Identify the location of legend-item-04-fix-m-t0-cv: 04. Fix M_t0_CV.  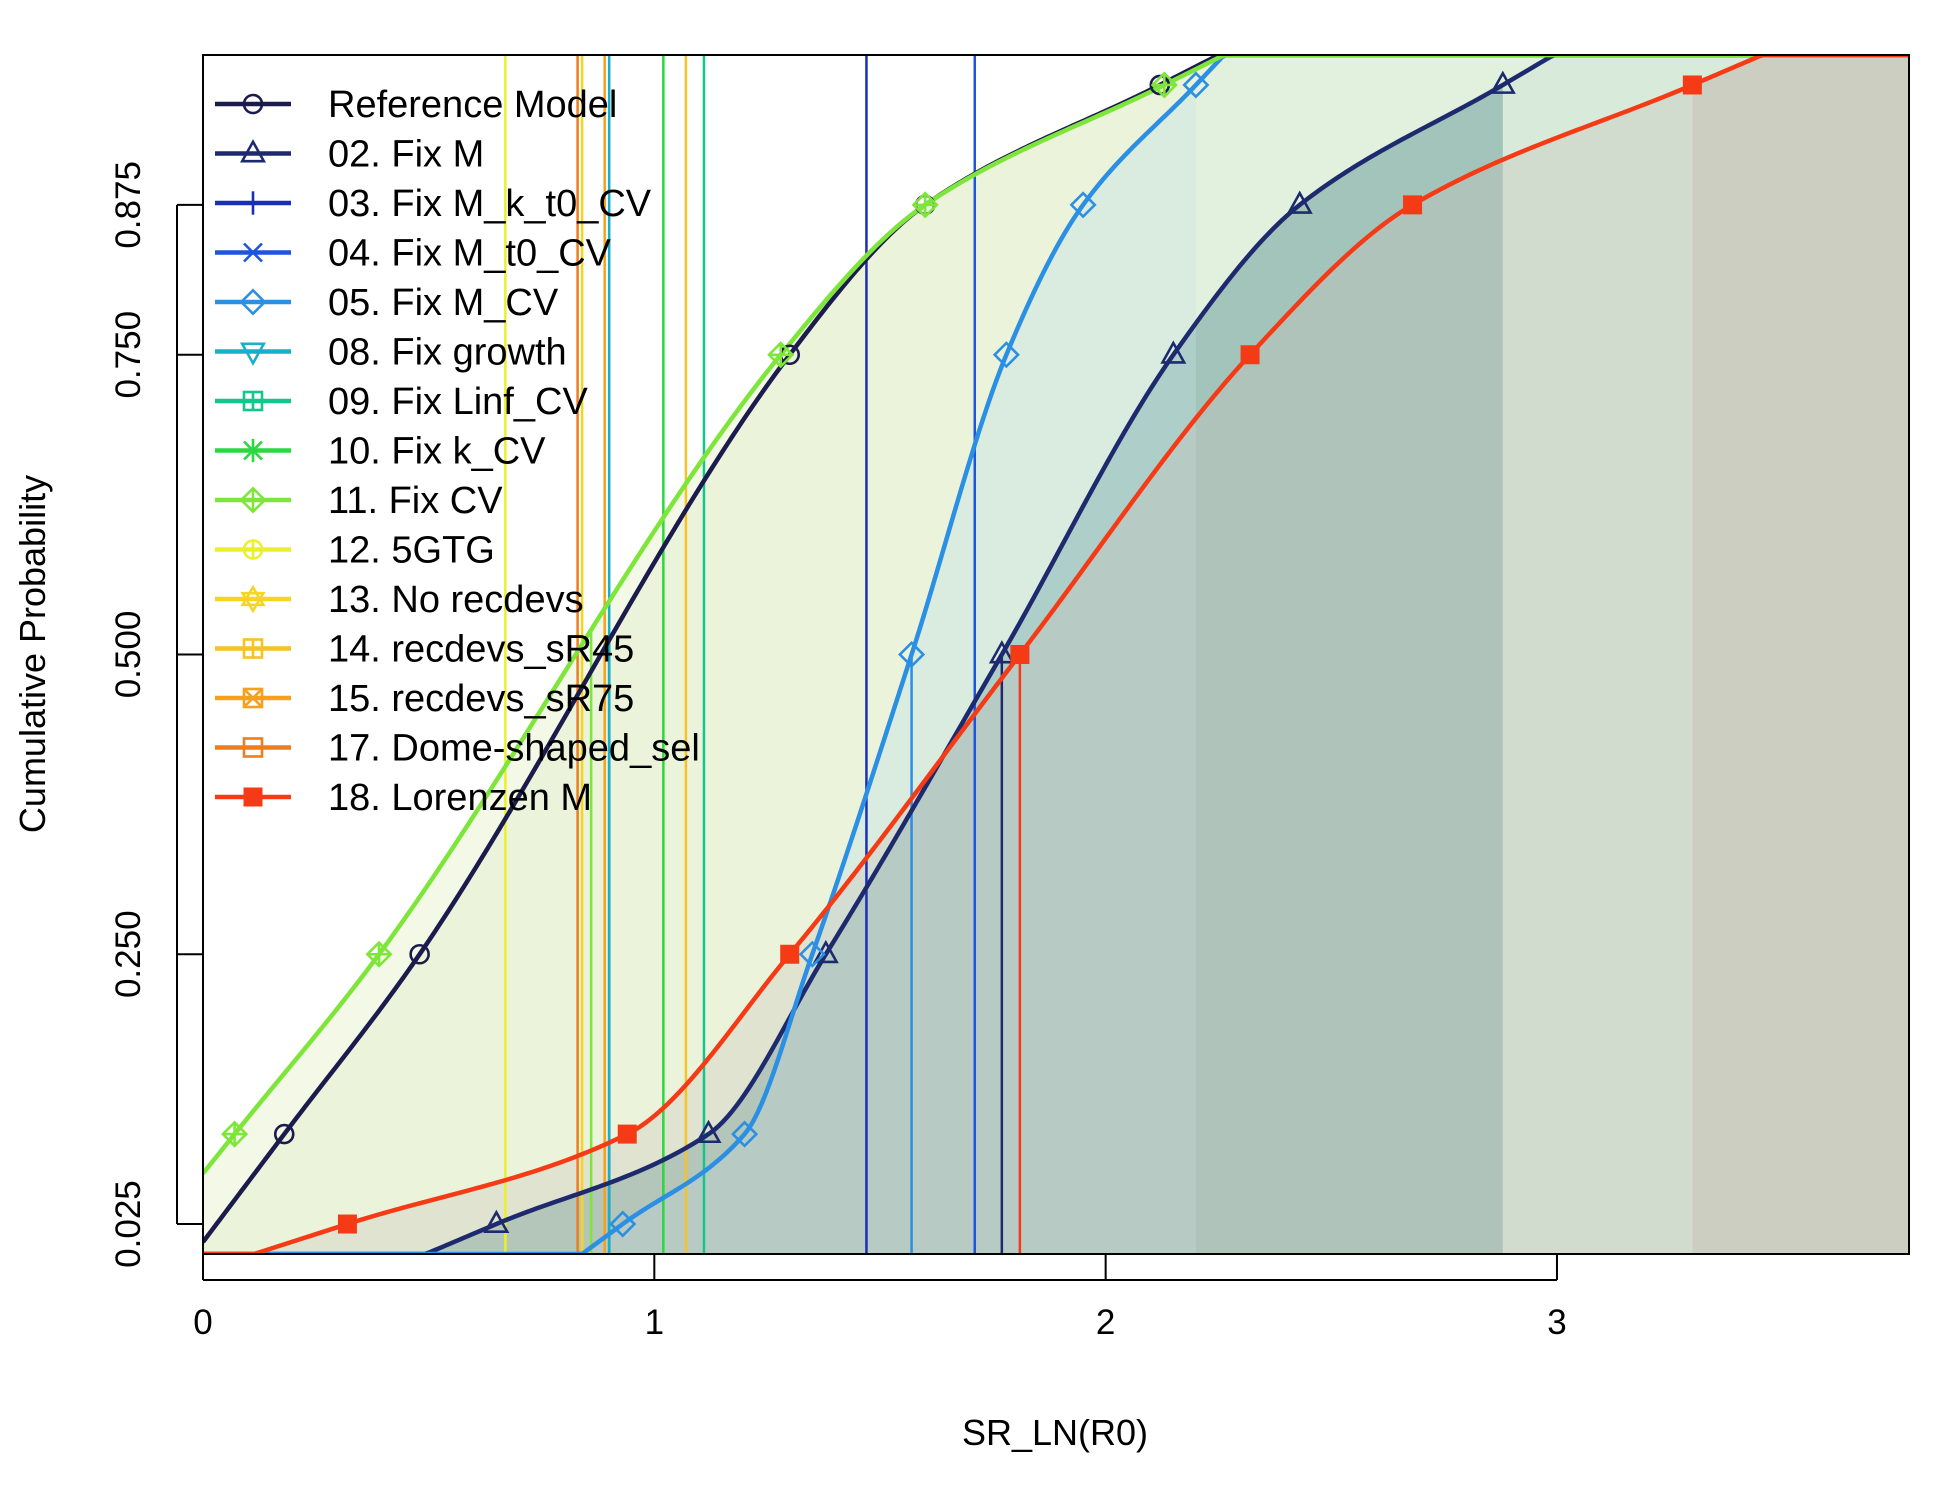
(413, 254).